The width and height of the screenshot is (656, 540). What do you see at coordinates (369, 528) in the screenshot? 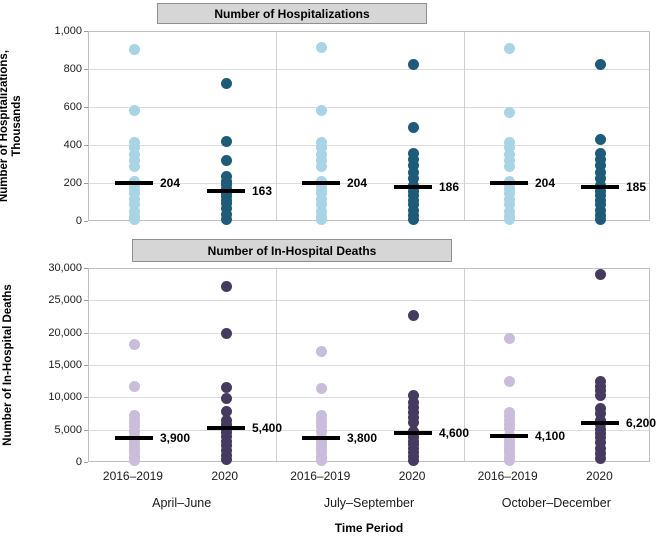
I see `x-axis-title: Time Period` at bounding box center [369, 528].